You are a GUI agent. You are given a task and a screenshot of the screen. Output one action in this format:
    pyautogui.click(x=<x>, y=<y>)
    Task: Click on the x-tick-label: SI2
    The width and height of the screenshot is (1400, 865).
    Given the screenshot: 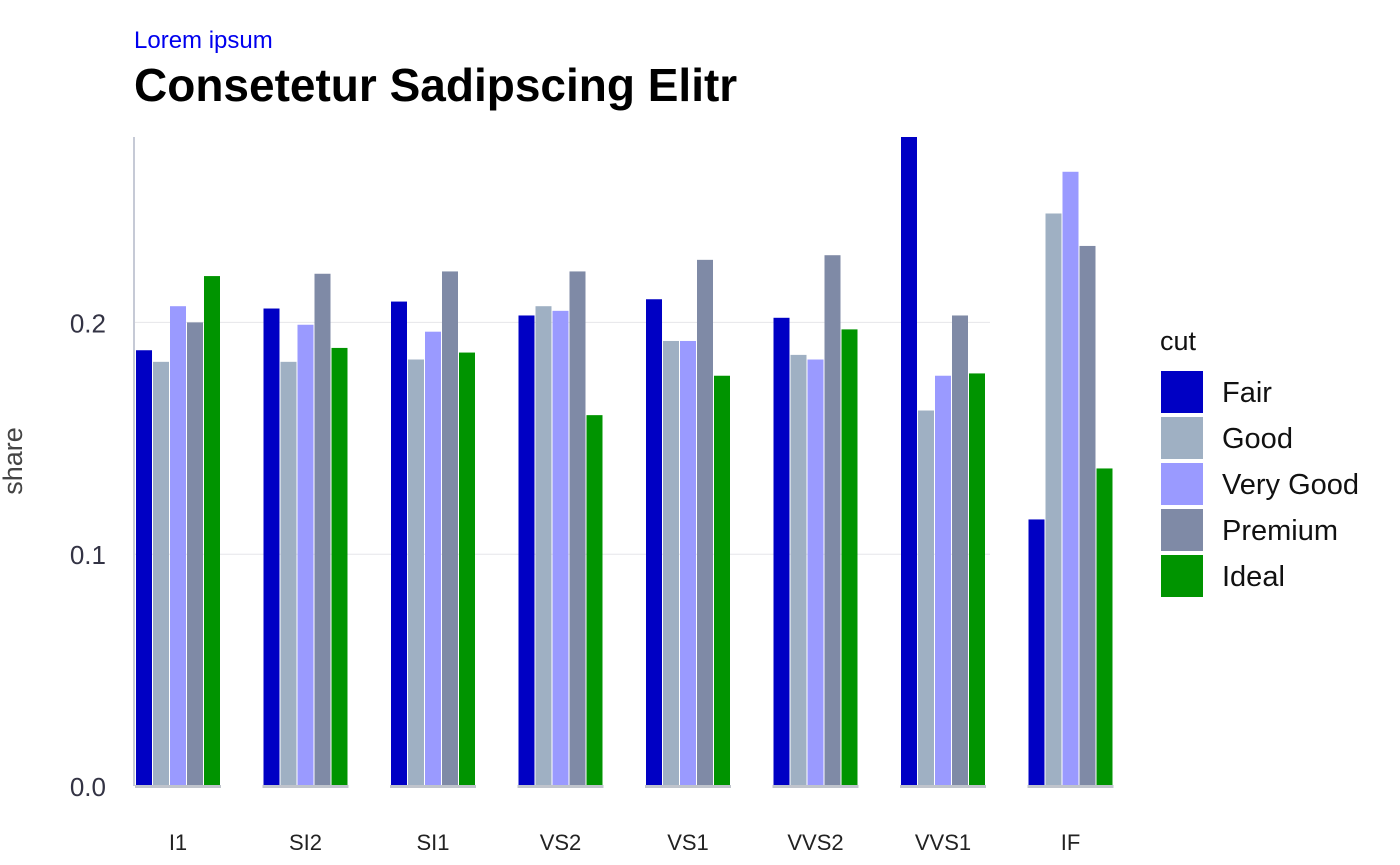 What is the action you would take?
    pyautogui.click(x=305, y=842)
    